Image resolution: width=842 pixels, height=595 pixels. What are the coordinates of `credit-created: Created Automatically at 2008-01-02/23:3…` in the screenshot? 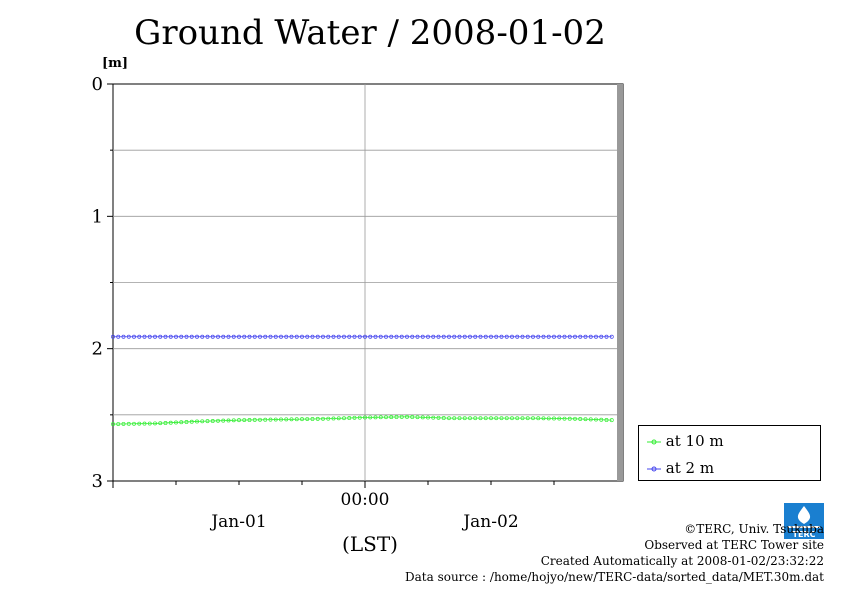 It's located at (682, 561).